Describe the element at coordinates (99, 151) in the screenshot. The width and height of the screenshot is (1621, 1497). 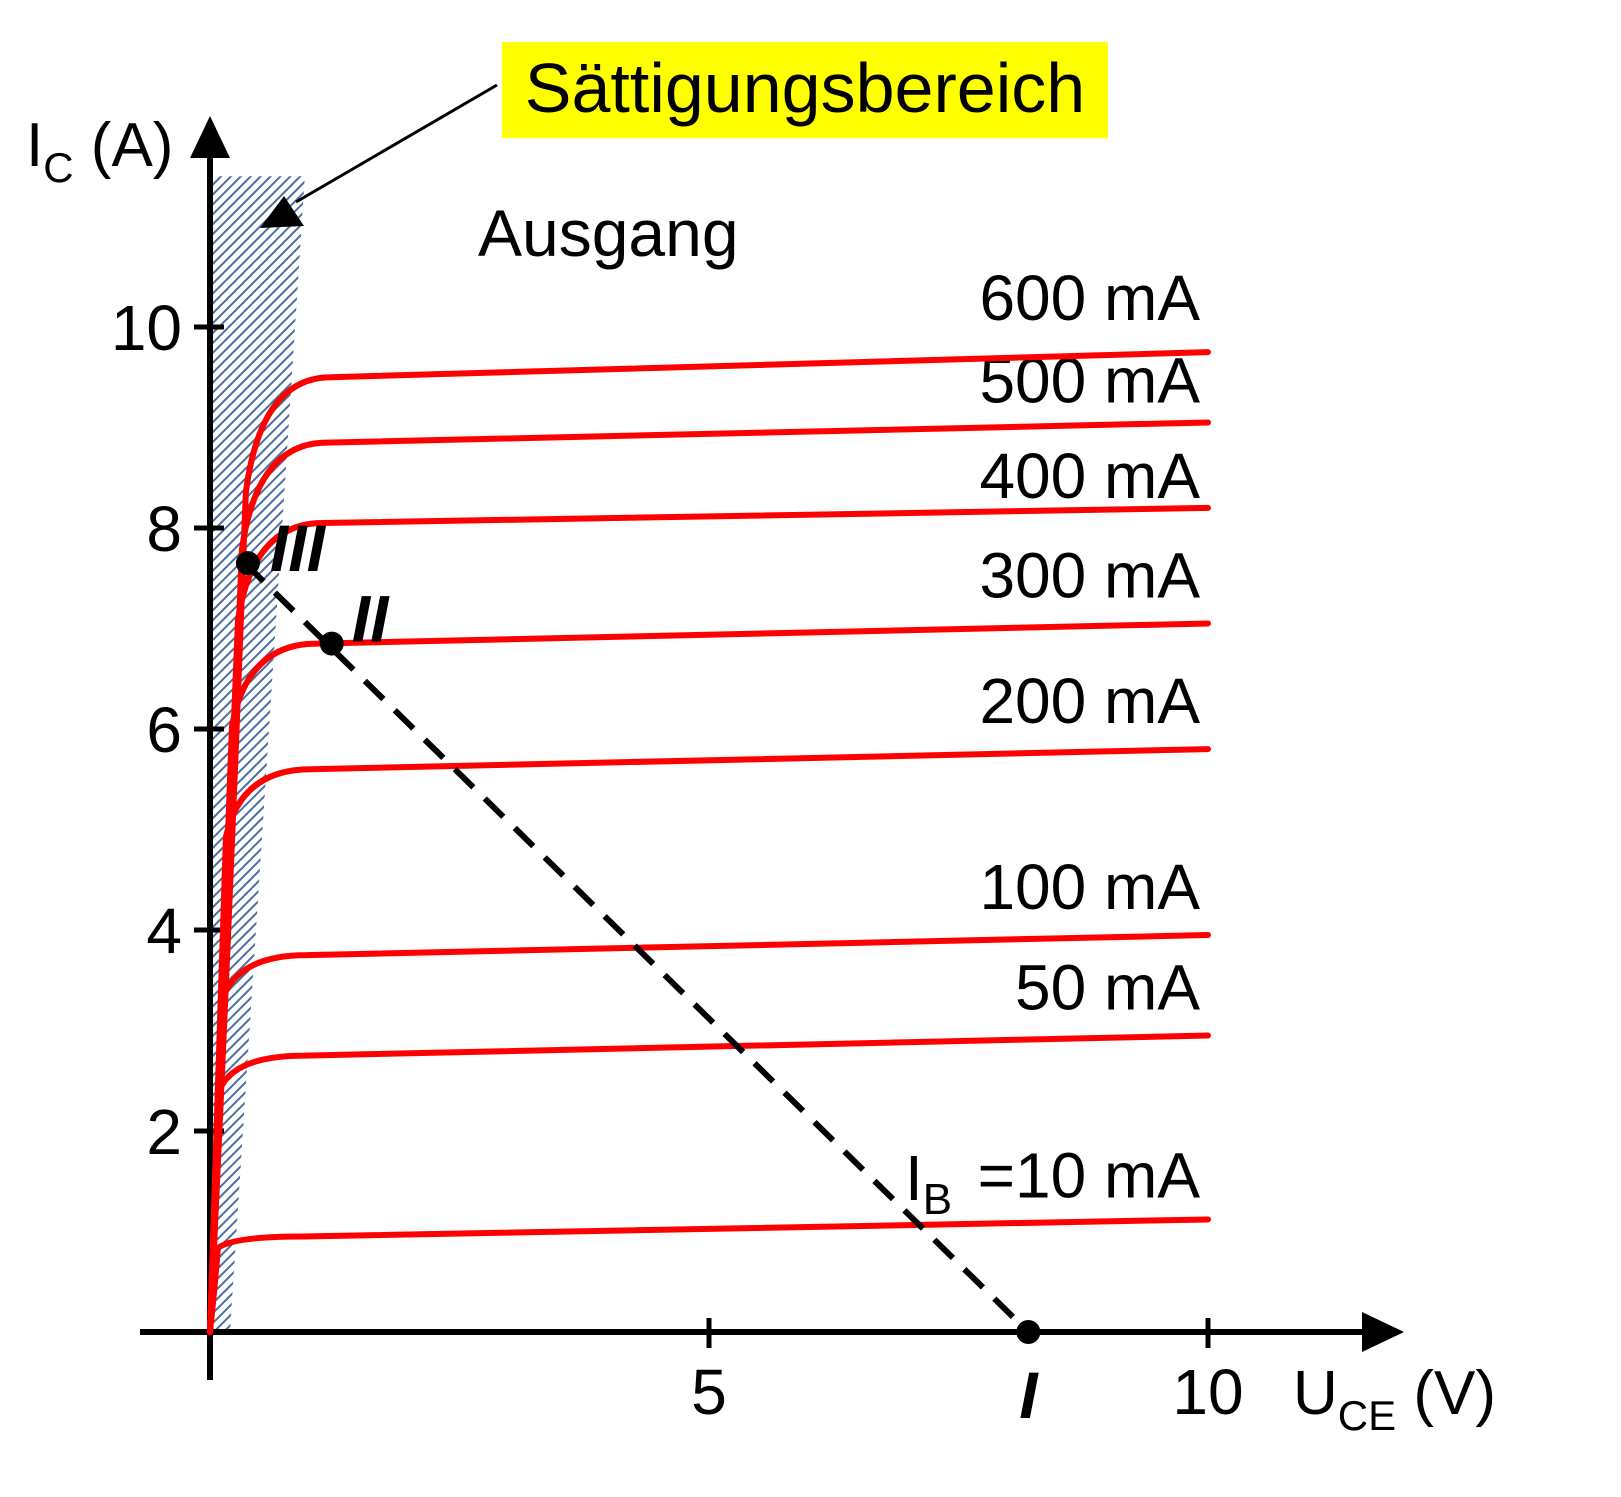
I see `y-axis-label: IC (A)` at that location.